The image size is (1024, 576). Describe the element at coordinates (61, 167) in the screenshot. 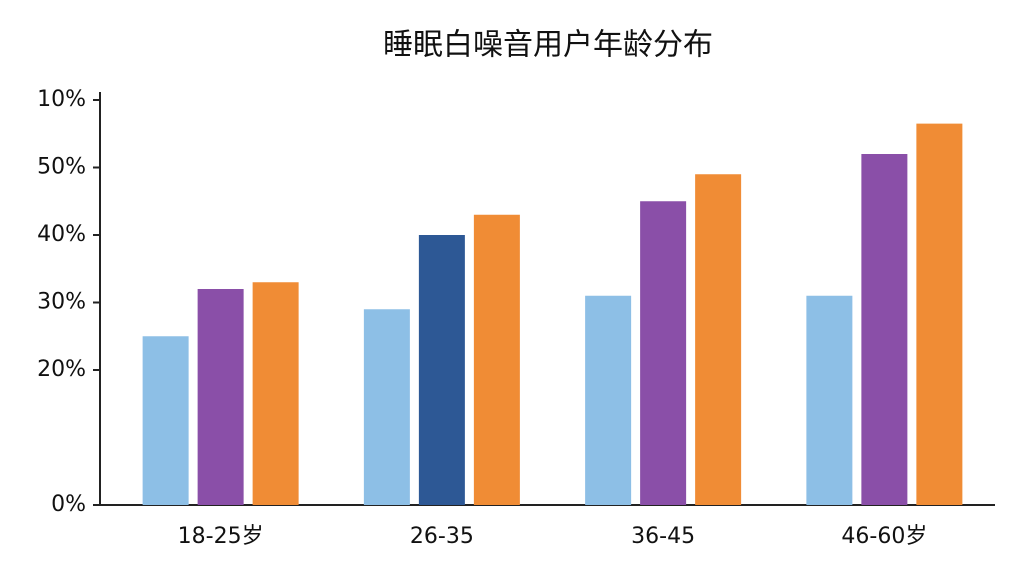

I see `y-tick-label: 50%` at that location.